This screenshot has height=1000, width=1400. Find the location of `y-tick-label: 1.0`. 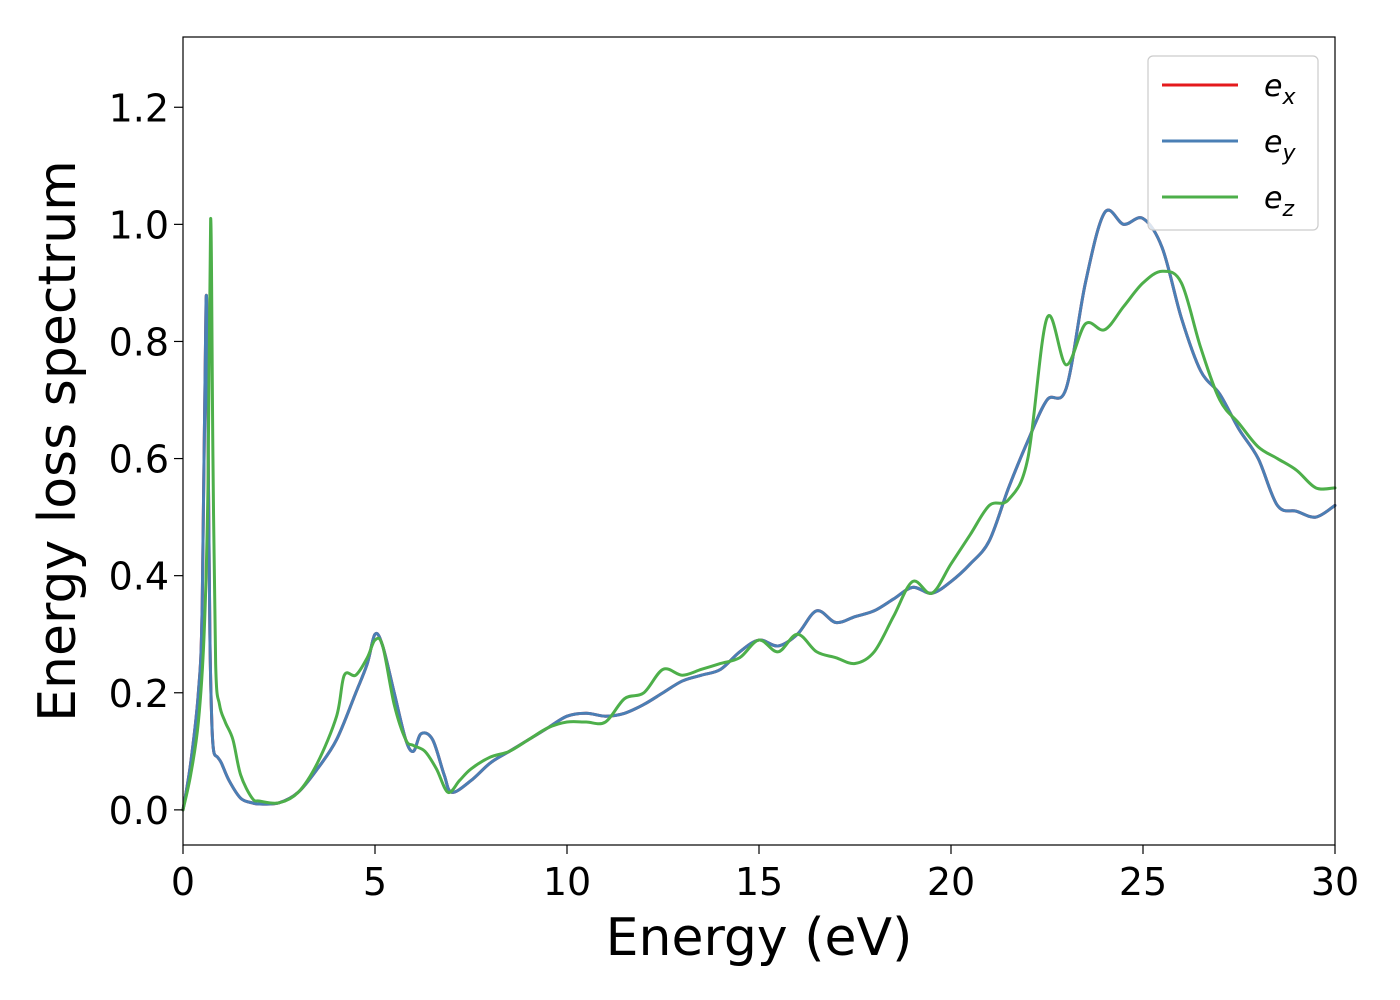

y-tick-label: 1.0 is located at coordinates (139, 225).